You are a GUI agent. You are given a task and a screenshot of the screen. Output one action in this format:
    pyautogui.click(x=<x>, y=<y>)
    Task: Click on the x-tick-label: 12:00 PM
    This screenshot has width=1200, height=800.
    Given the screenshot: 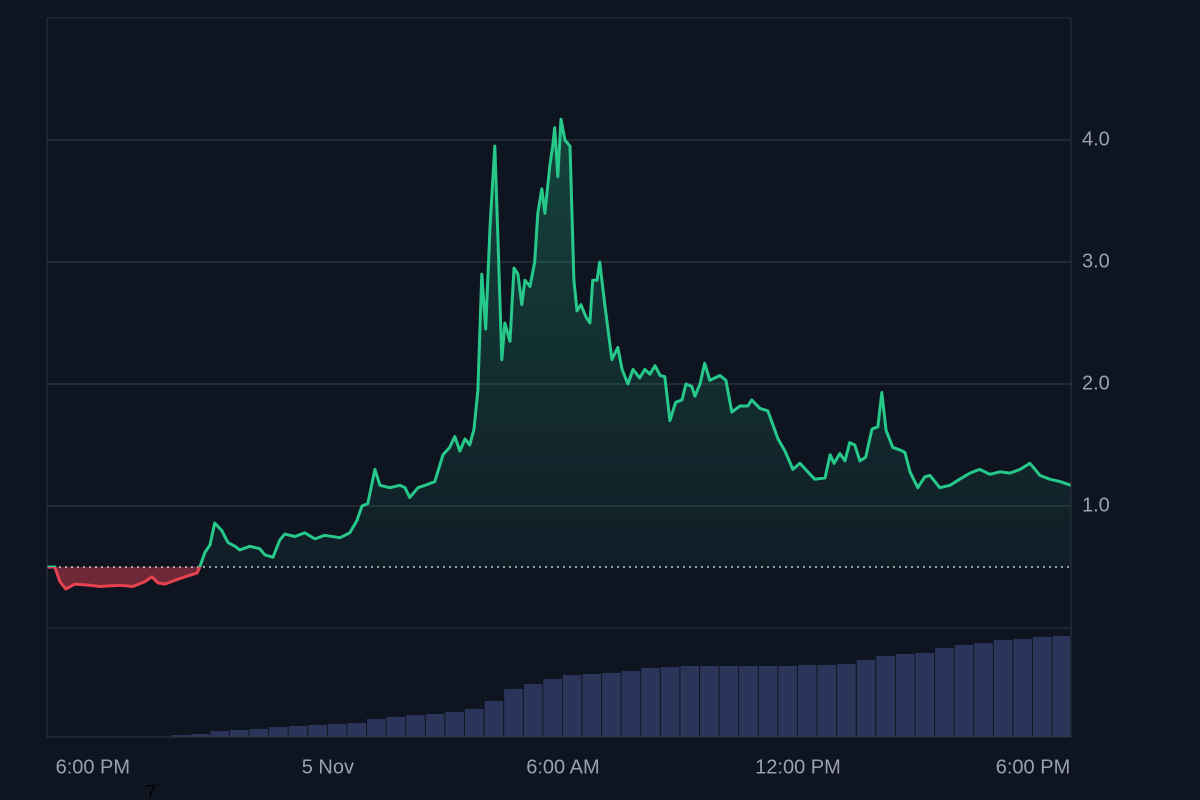 What is the action you would take?
    pyautogui.click(x=798, y=767)
    